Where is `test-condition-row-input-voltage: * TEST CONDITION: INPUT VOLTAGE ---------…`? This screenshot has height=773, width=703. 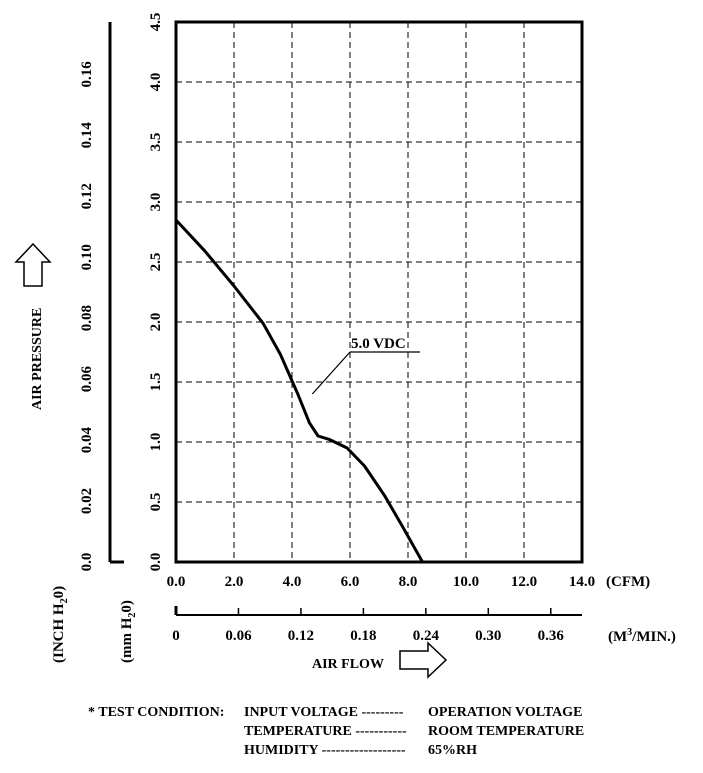 test-condition-row-input-voltage: * TEST CONDITION: INPUT VOLTAGE ---------… is located at coordinates (336, 712).